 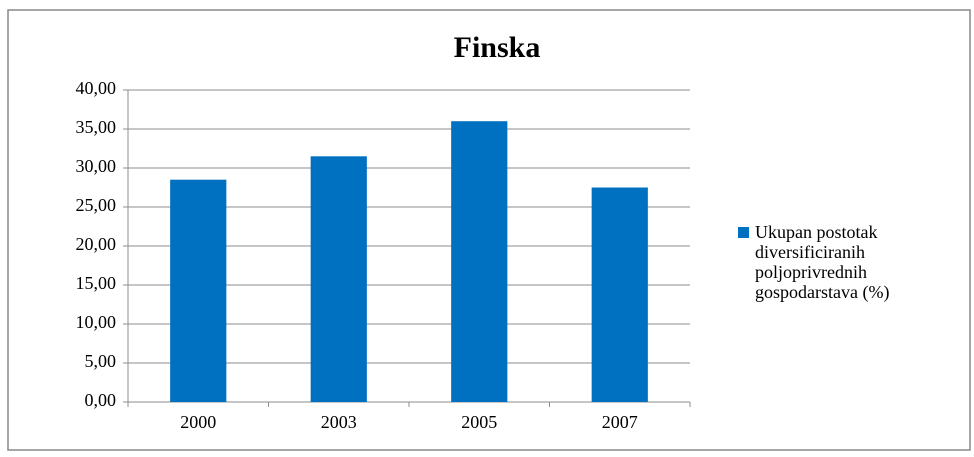 What do you see at coordinates (101, 361) in the screenshot?
I see `y-tick-label: 5,00` at bounding box center [101, 361].